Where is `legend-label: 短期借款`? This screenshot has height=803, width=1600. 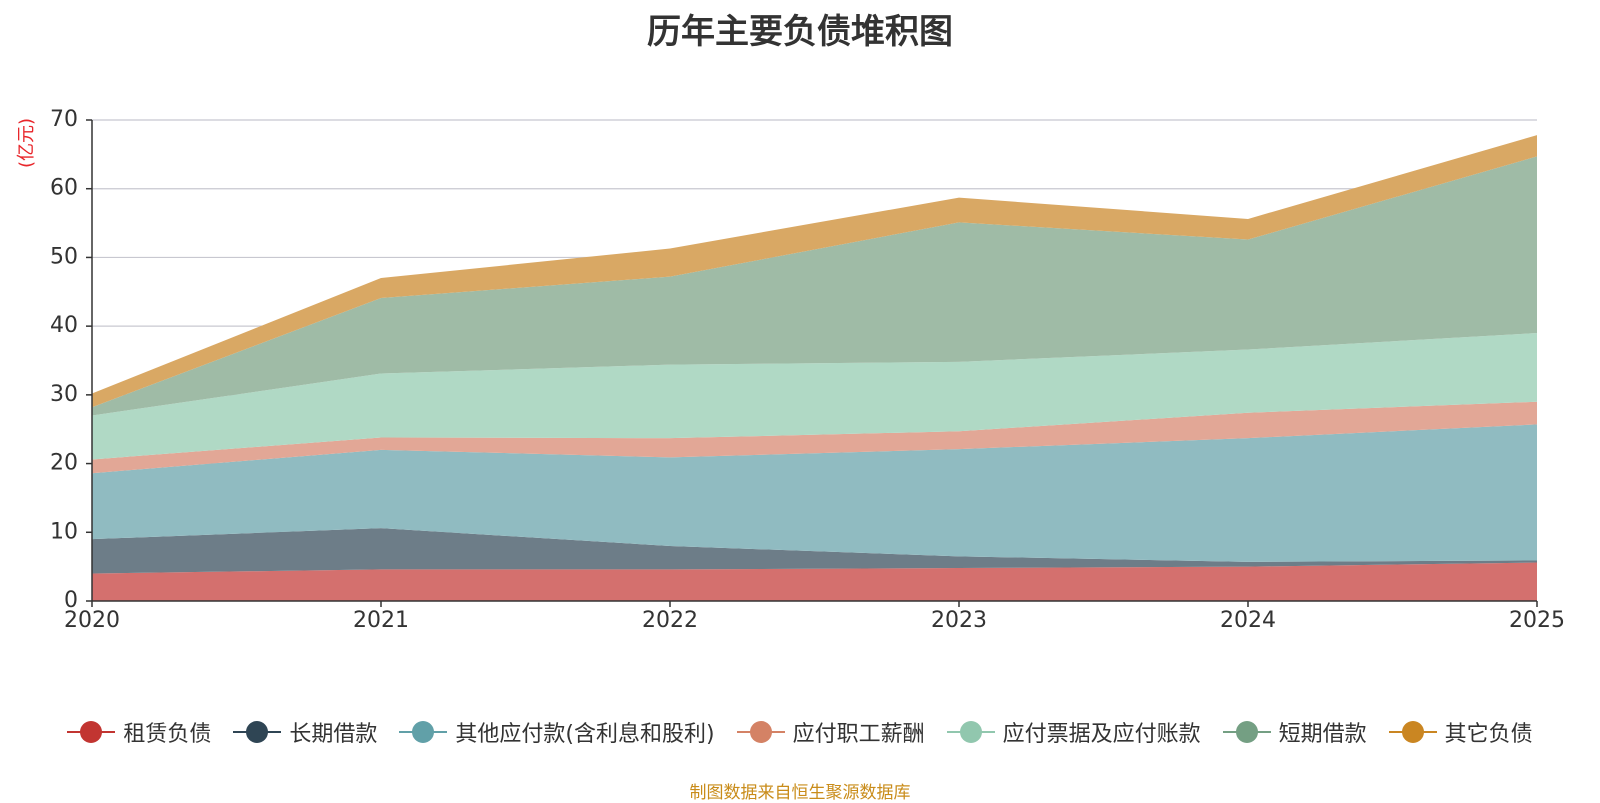
legend-label: 短期借款 is located at coordinates (1322, 734).